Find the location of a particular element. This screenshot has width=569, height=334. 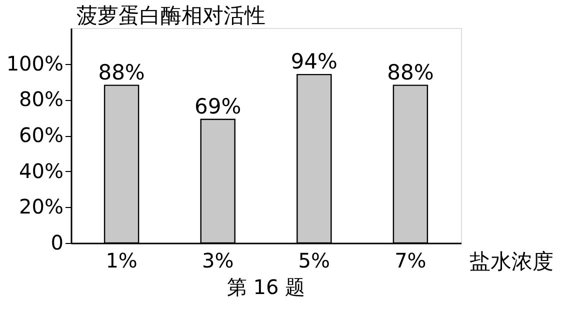

x-axis-title: 盐水浓度 is located at coordinates (512, 262).